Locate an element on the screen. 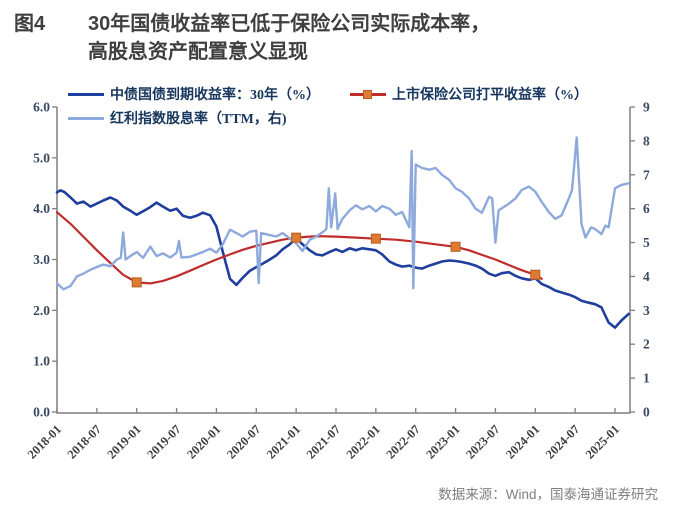  red-line-square-swatch-icon is located at coordinates (368, 94).